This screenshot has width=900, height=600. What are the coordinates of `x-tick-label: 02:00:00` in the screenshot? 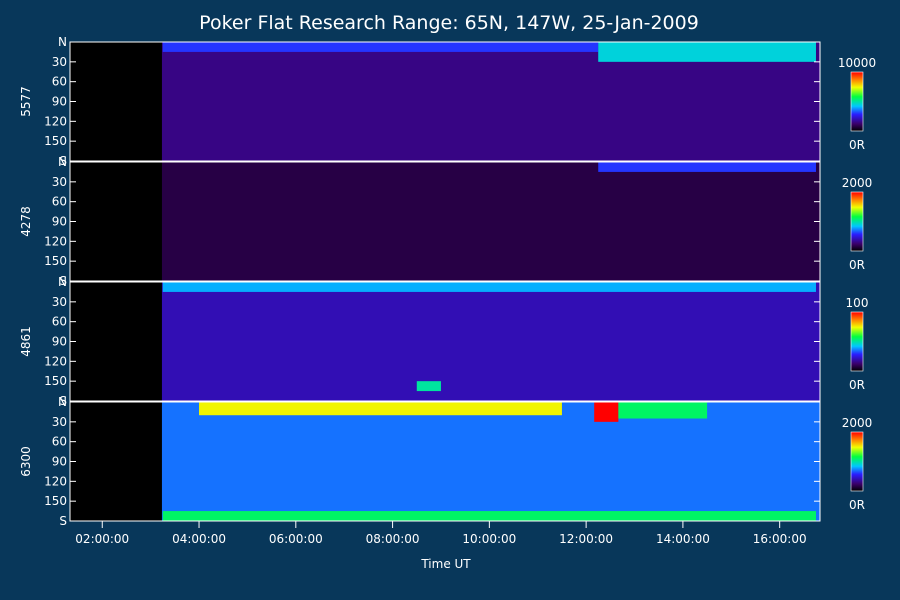 It's located at (102, 539).